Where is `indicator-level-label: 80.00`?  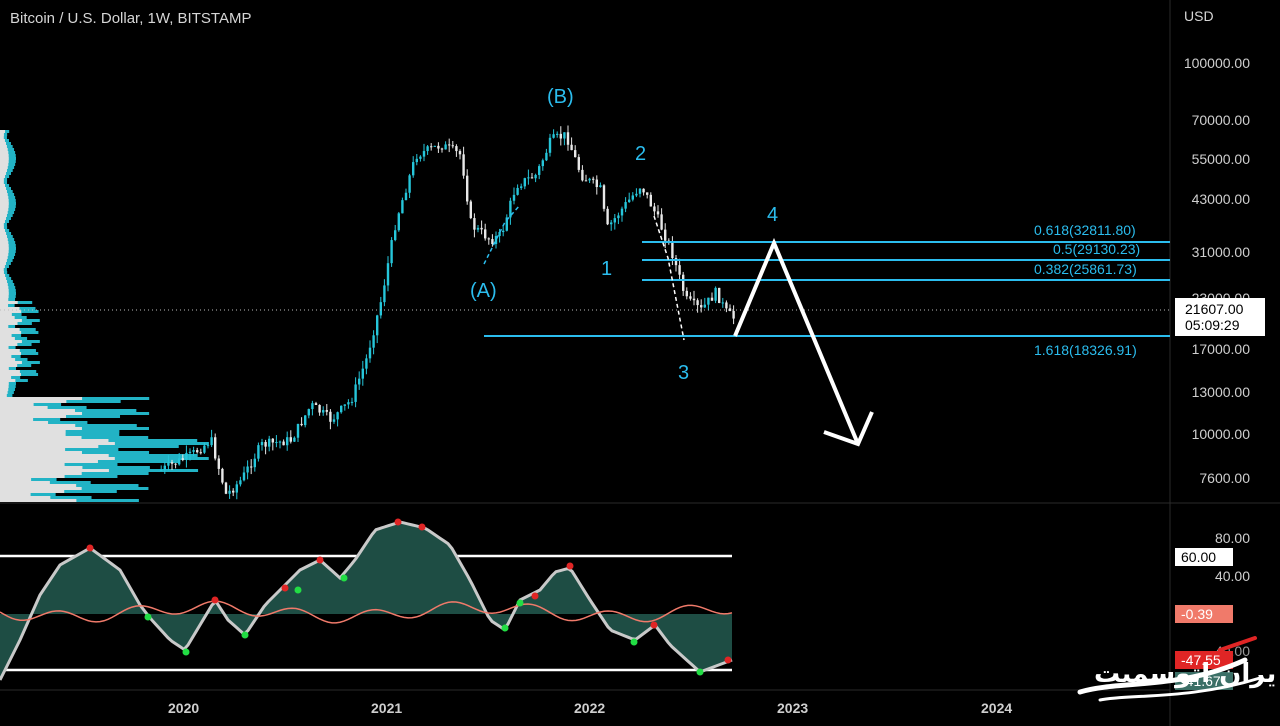
indicator-level-label: 80.00 is located at coordinates (1232, 538).